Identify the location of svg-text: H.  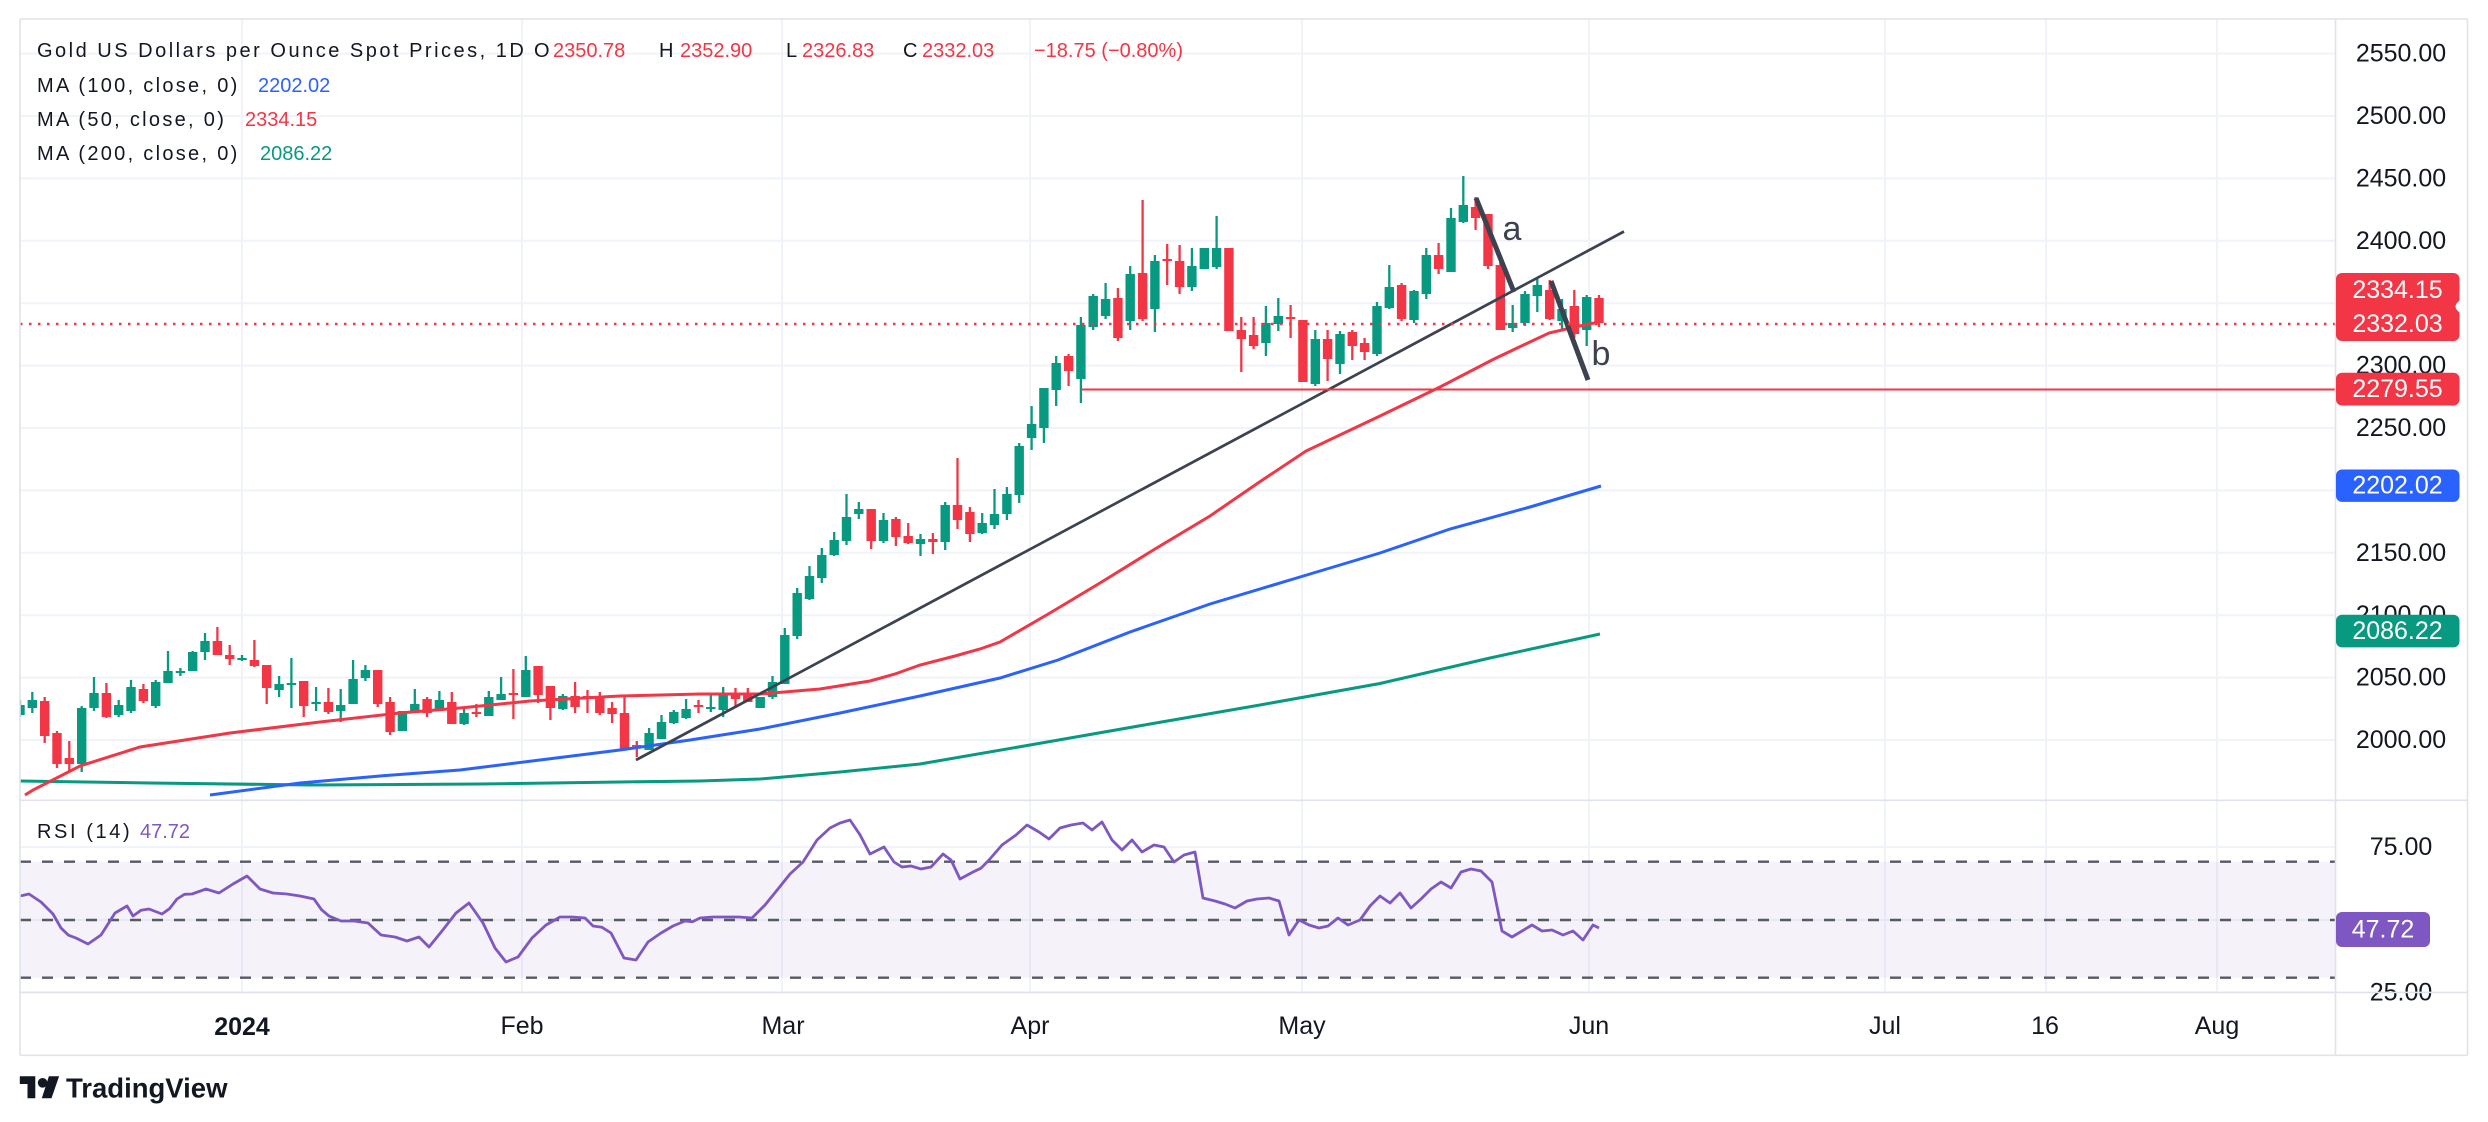
(666, 51).